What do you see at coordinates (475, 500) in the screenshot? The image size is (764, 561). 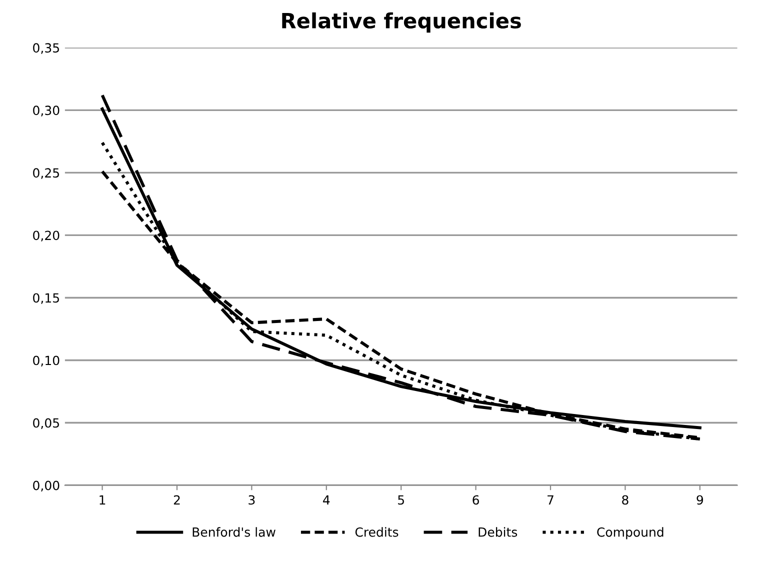 I see `x-tick-label: 6` at bounding box center [475, 500].